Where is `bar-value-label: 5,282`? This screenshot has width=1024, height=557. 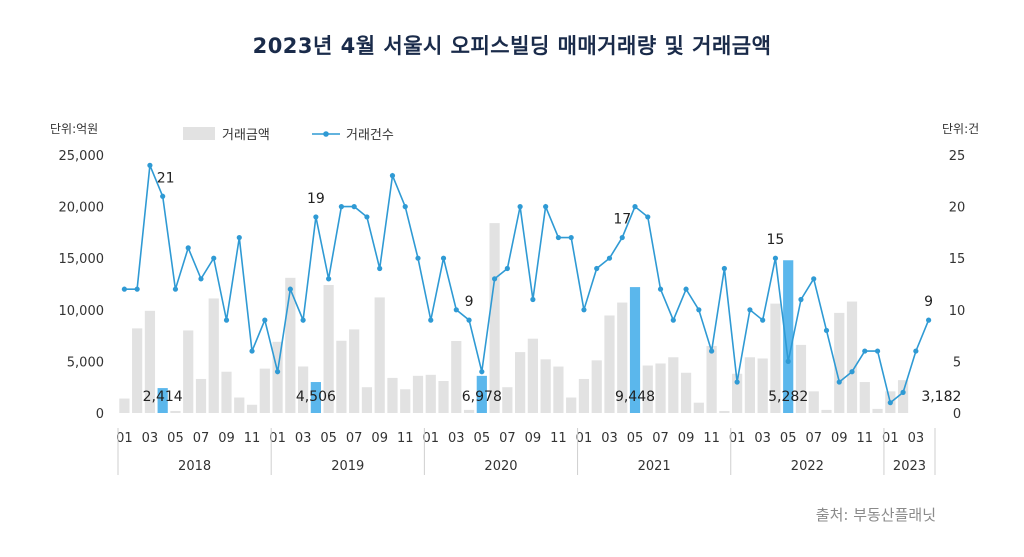
bar-value-label: 5,282 is located at coordinates (788, 397).